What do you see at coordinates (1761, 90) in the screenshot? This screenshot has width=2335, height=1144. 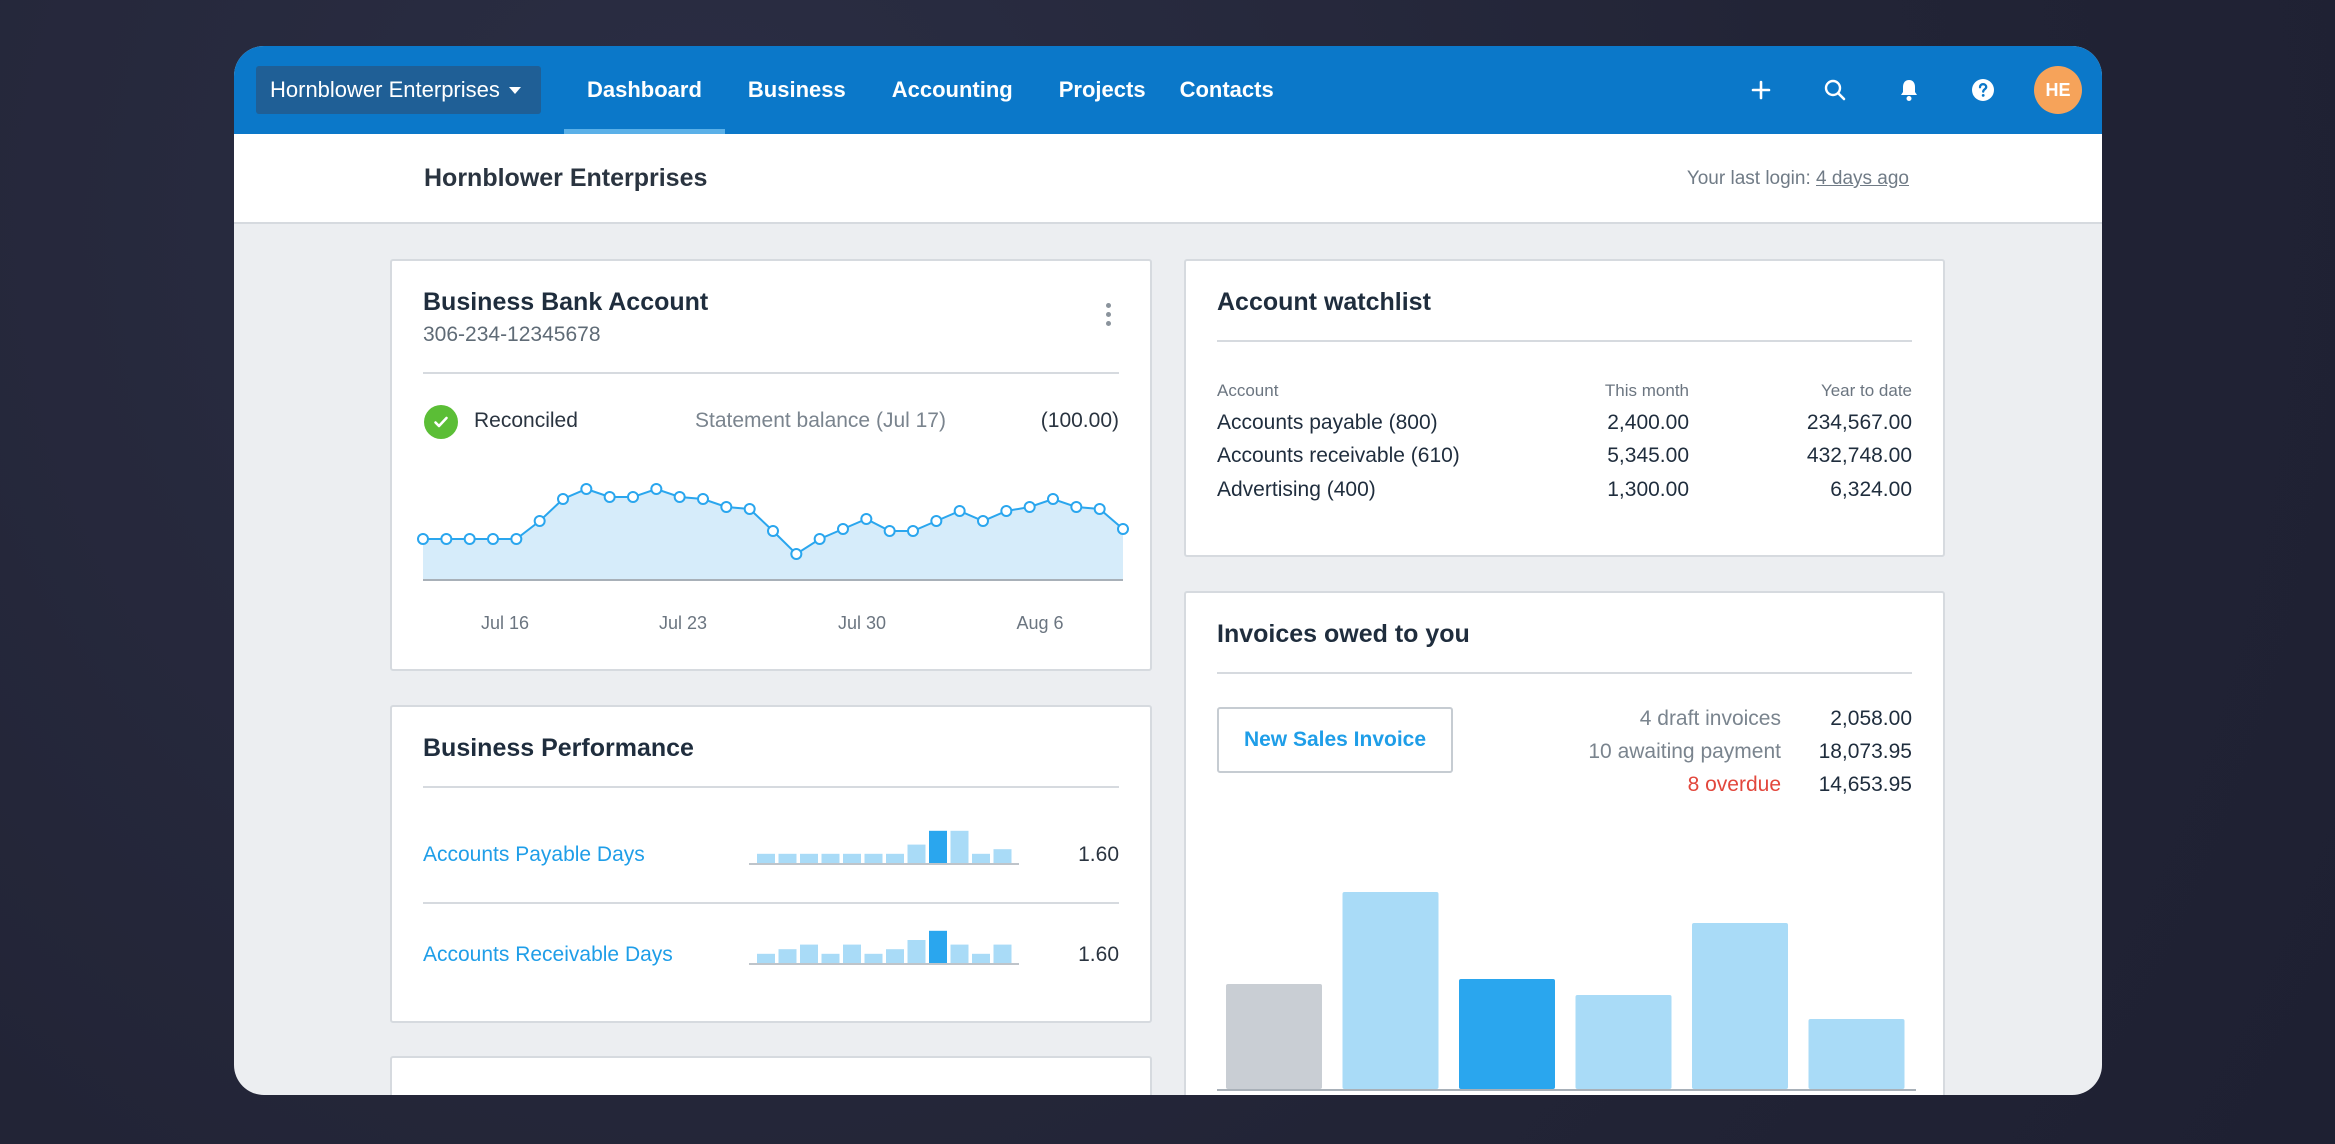 I see `plus-icon` at bounding box center [1761, 90].